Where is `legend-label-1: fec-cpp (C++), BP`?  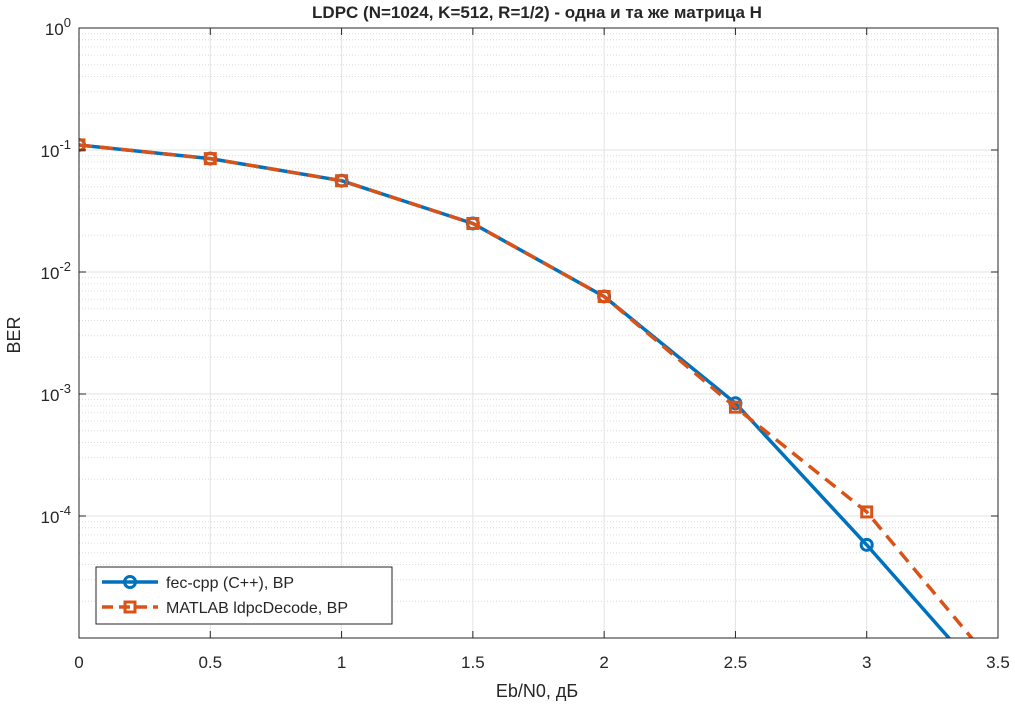
legend-label-1: fec-cpp (C++), BP is located at coordinates (230, 583).